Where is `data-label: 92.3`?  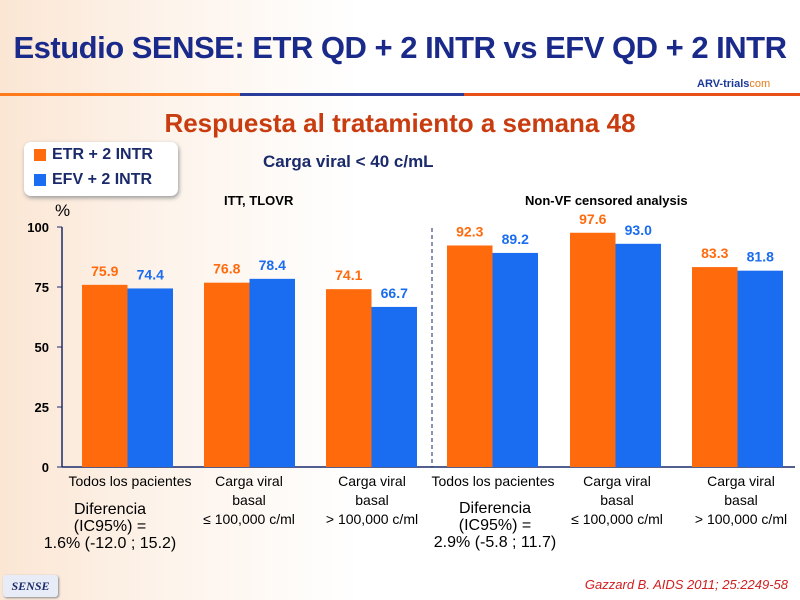
data-label: 92.3 is located at coordinates (469, 231).